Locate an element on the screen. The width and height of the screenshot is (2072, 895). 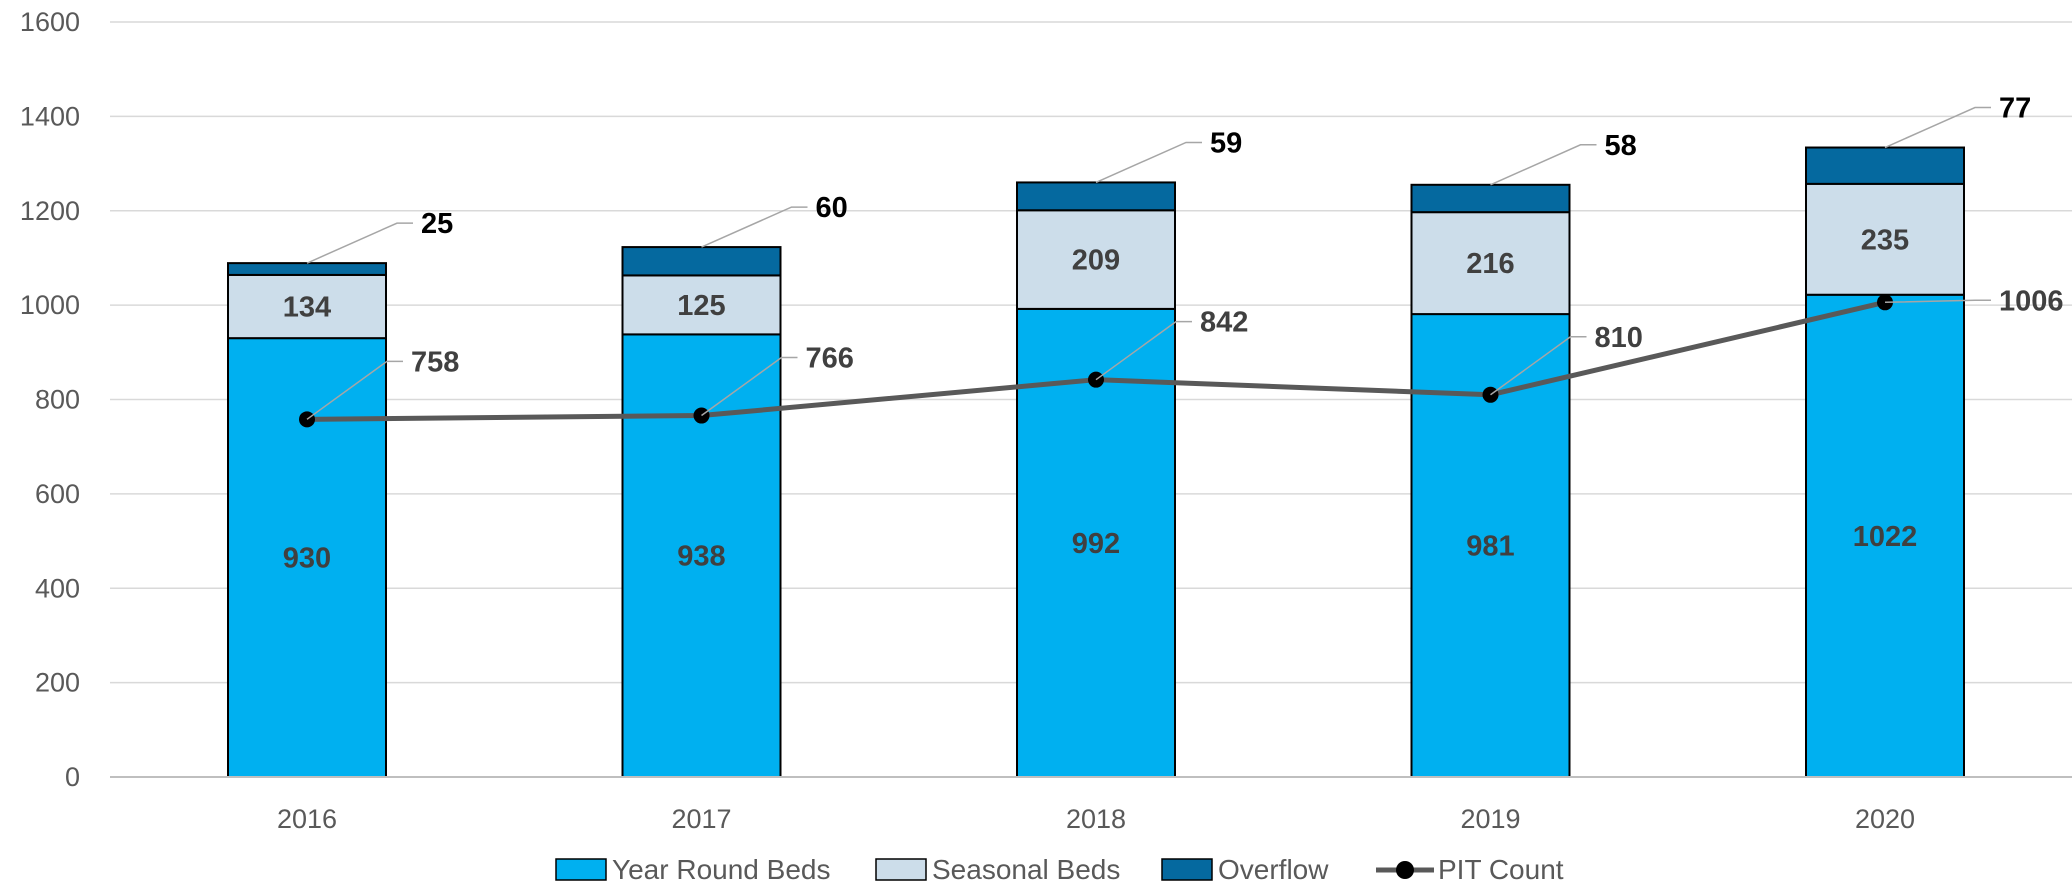
overflow-value-label: 25 is located at coordinates (437, 224).